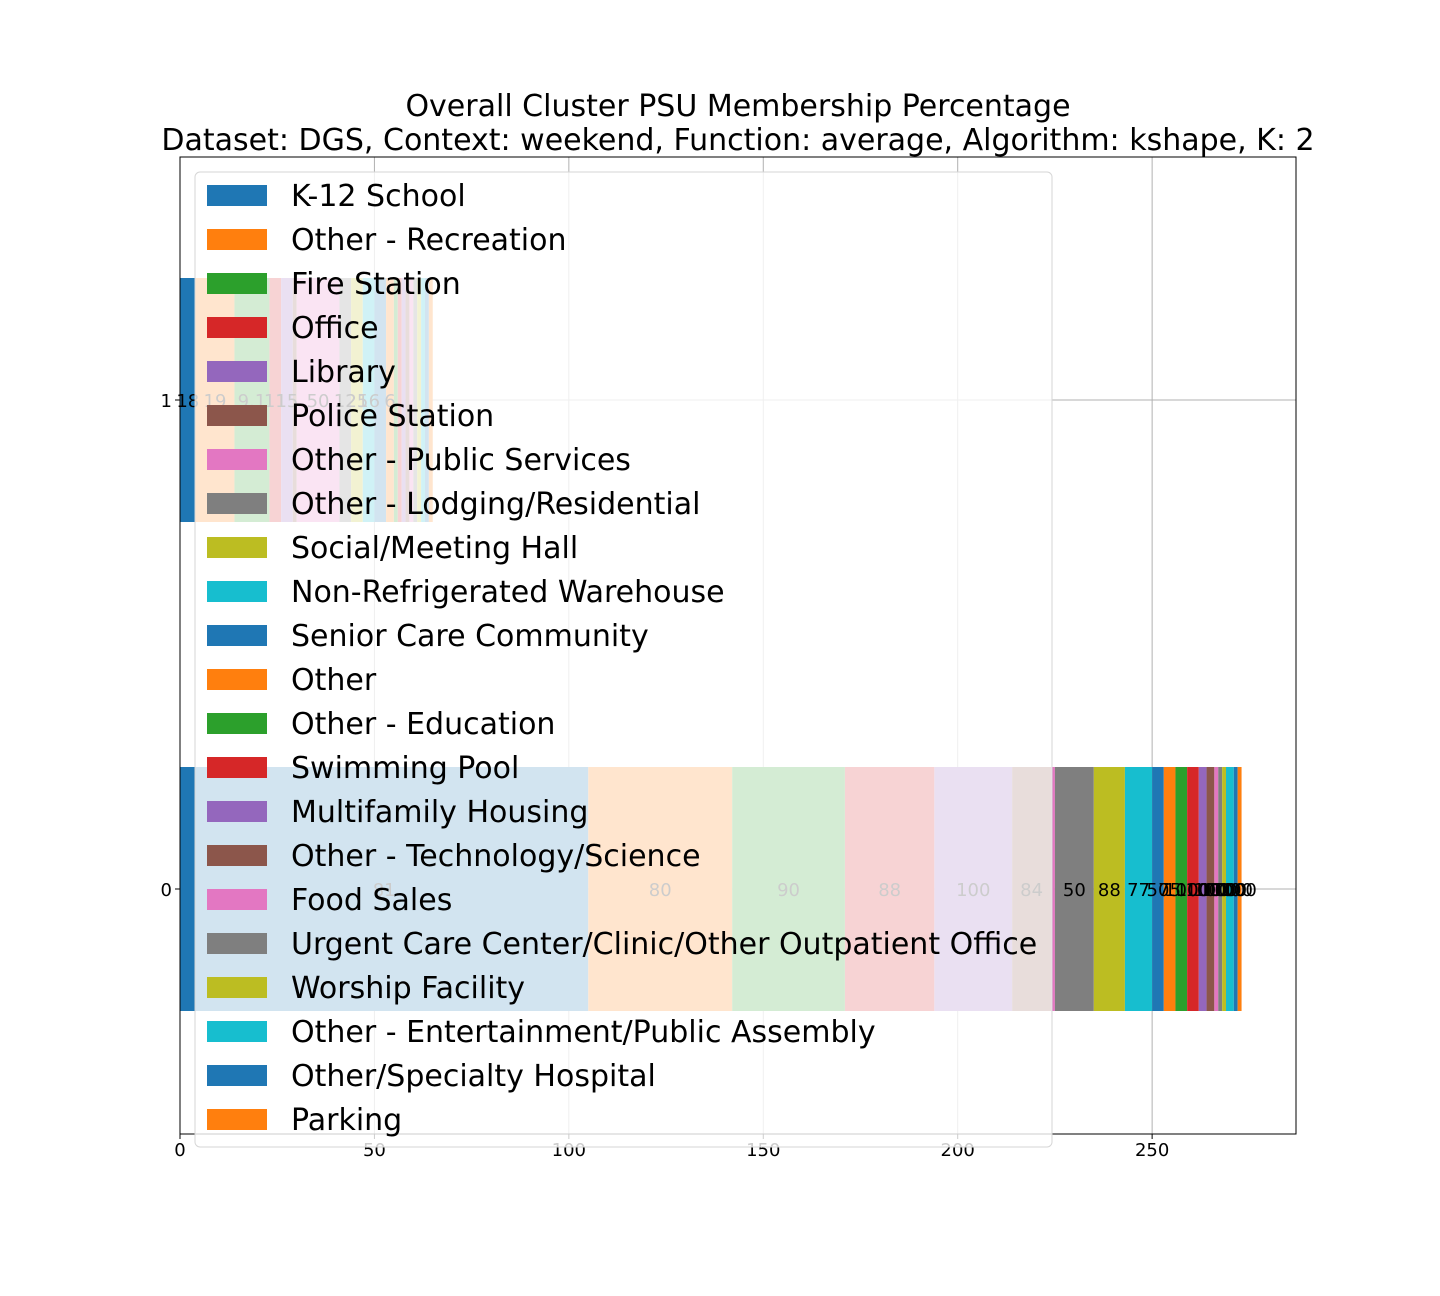  Describe the element at coordinates (429, 240) in the screenshot. I see `legend-entry-label: Other - Recreation` at that location.